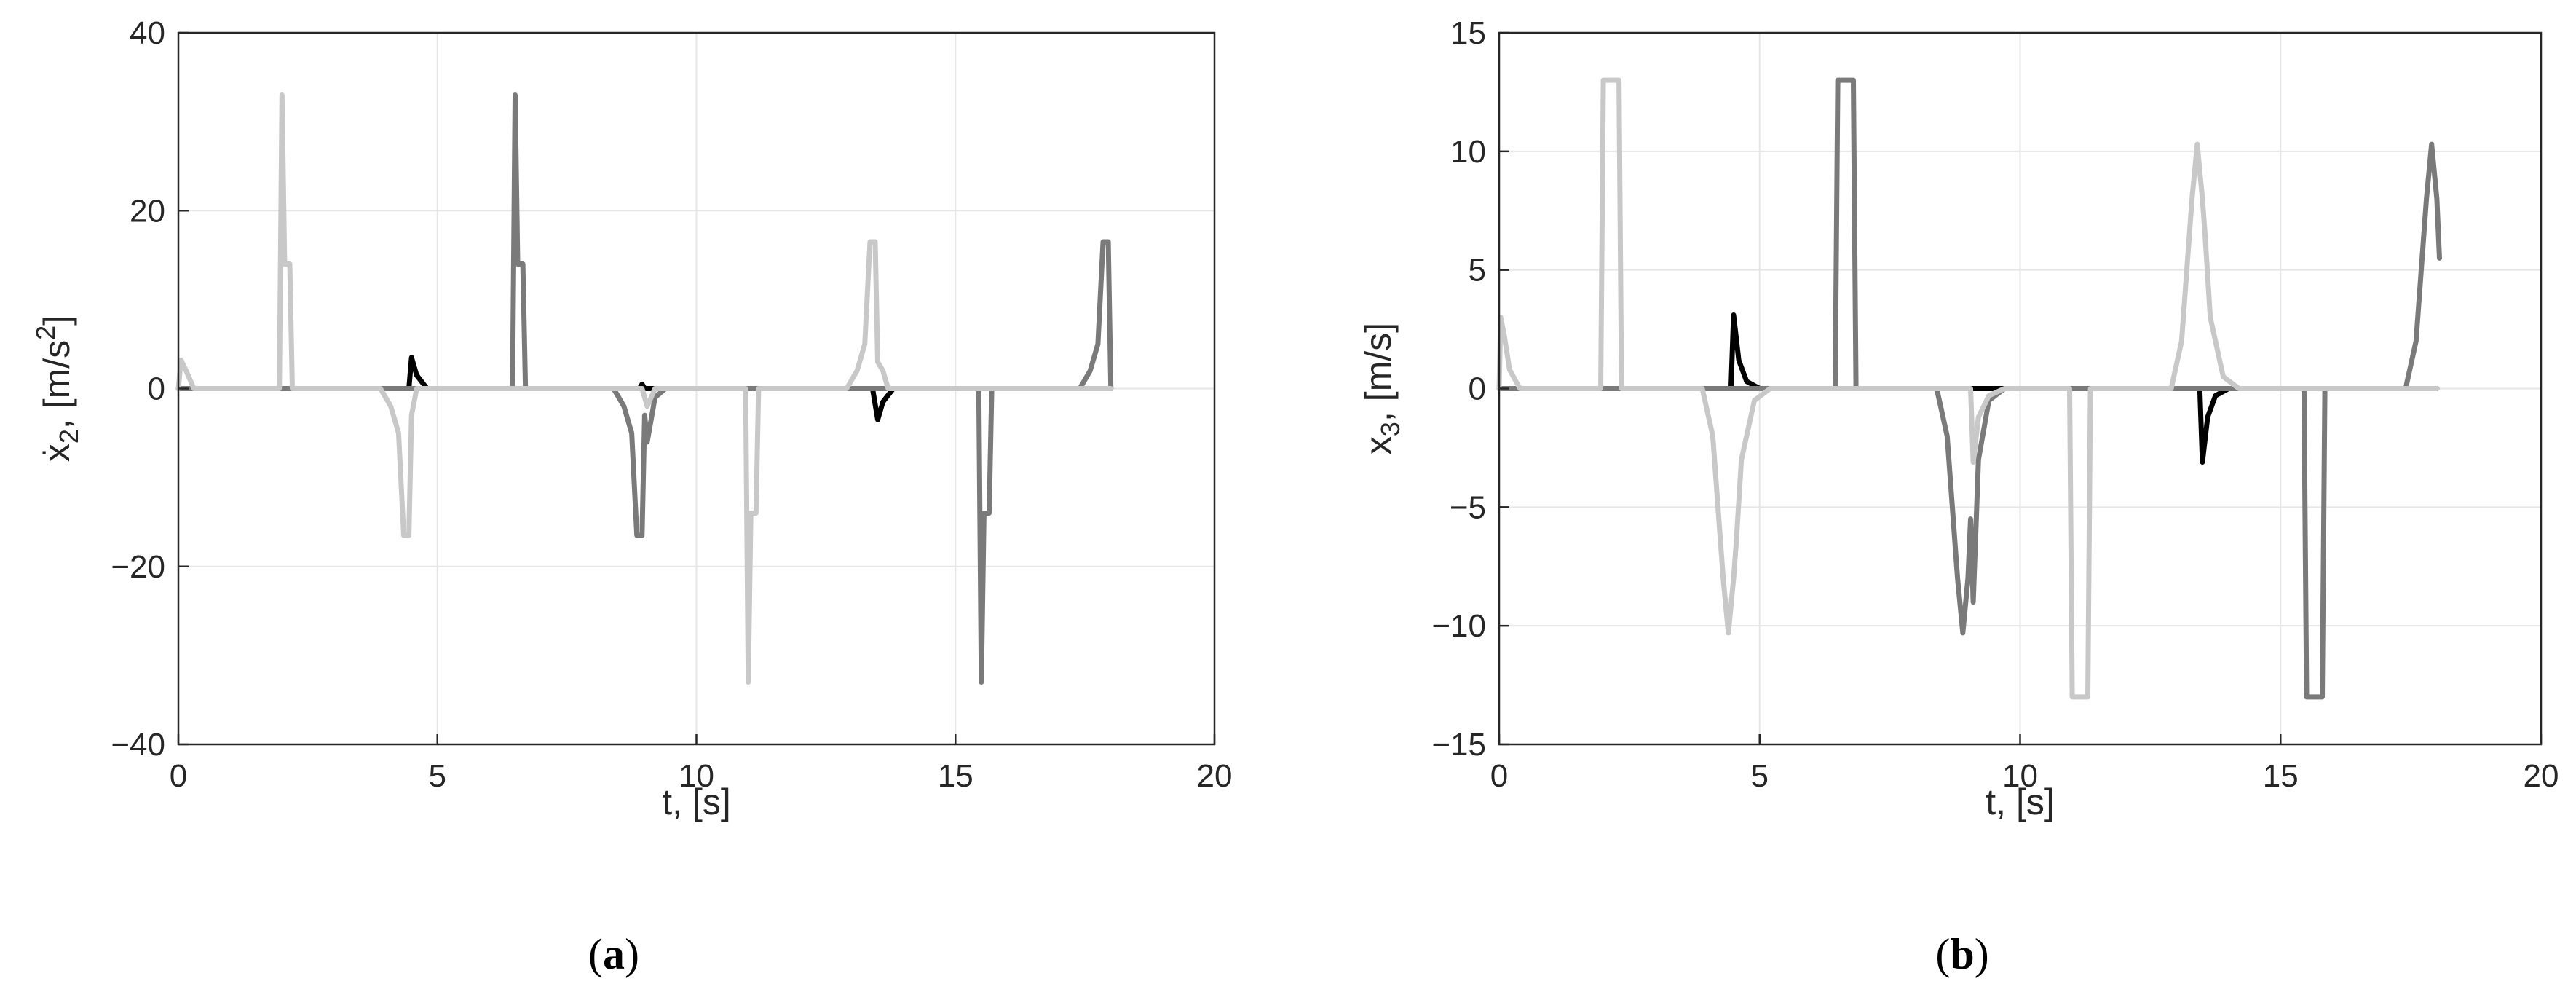 The height and width of the screenshot is (1000, 2576). I want to click on y-tick-label: −5, so click(1468, 507).